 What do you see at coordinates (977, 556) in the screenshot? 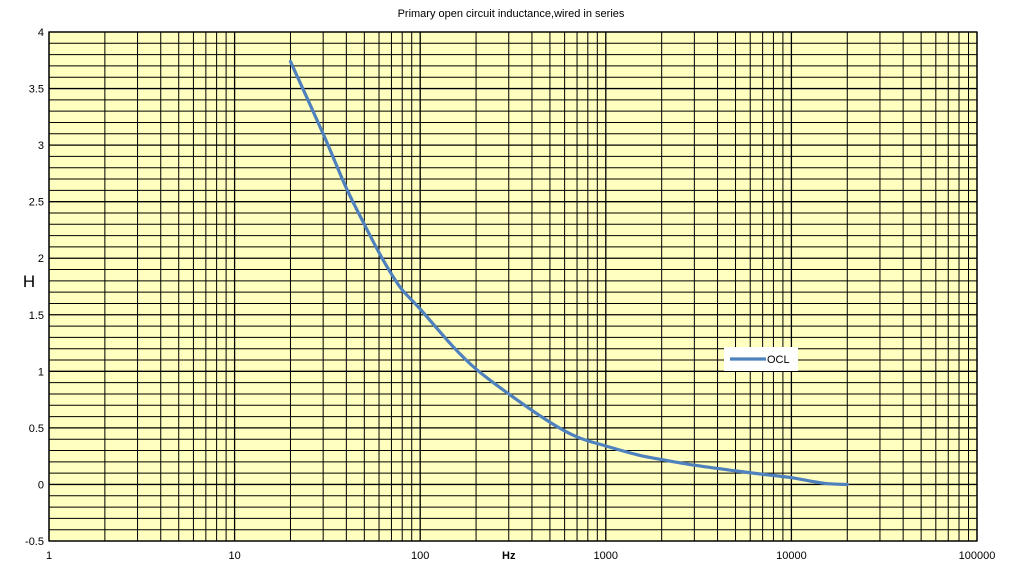
I see `x-tick-label: 100000` at bounding box center [977, 556].